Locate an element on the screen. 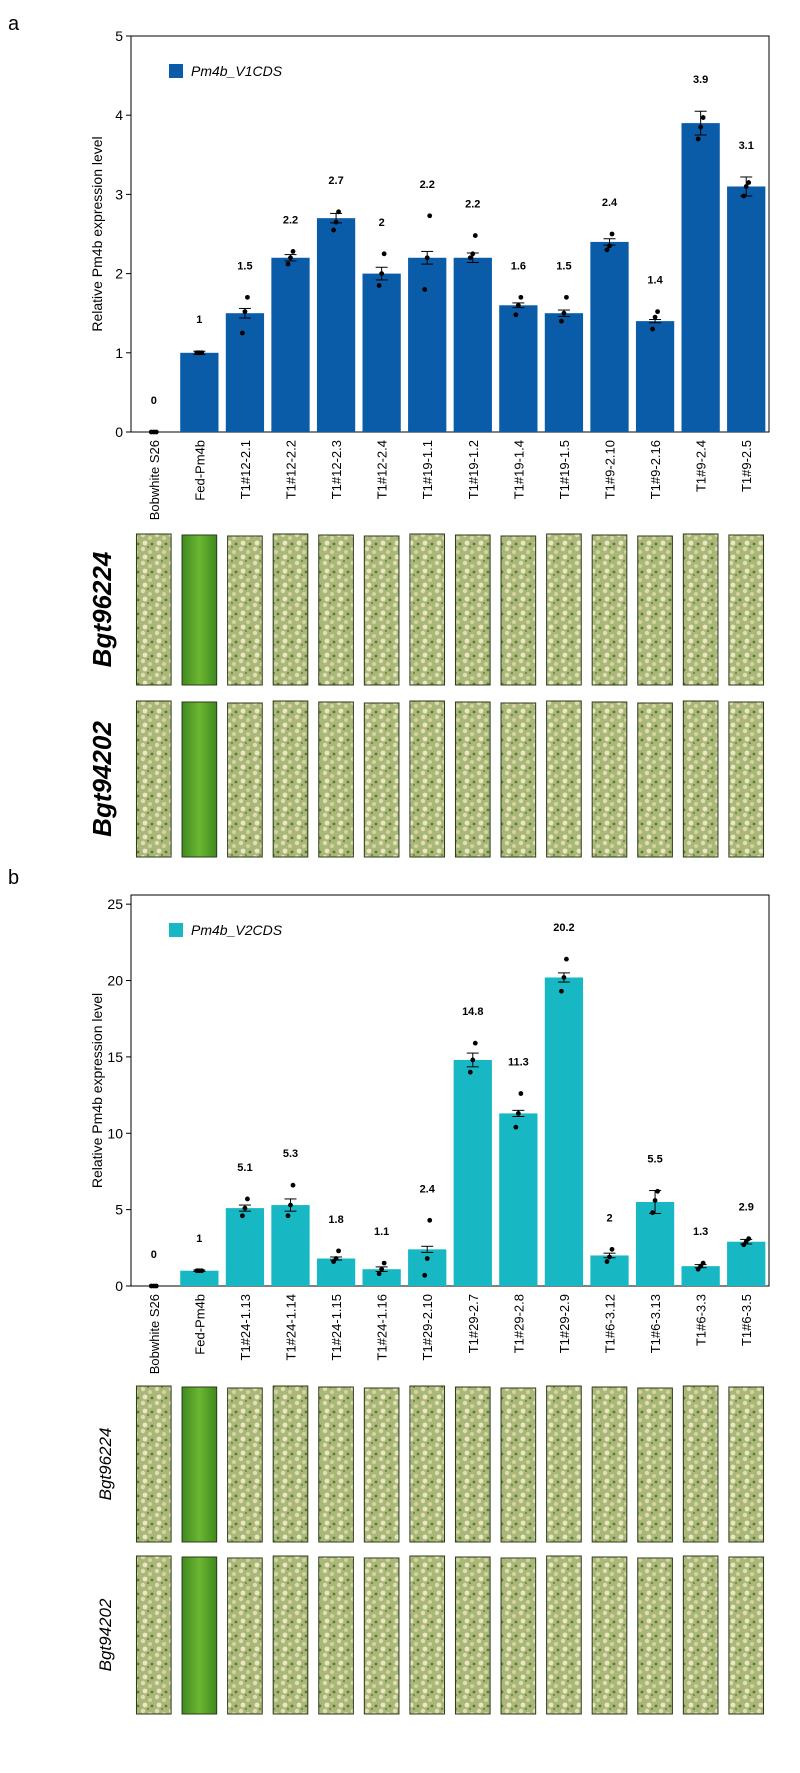 The width and height of the screenshot is (800, 1773). x-tick-label: T1#12-2.2 is located at coordinates (291, 469).